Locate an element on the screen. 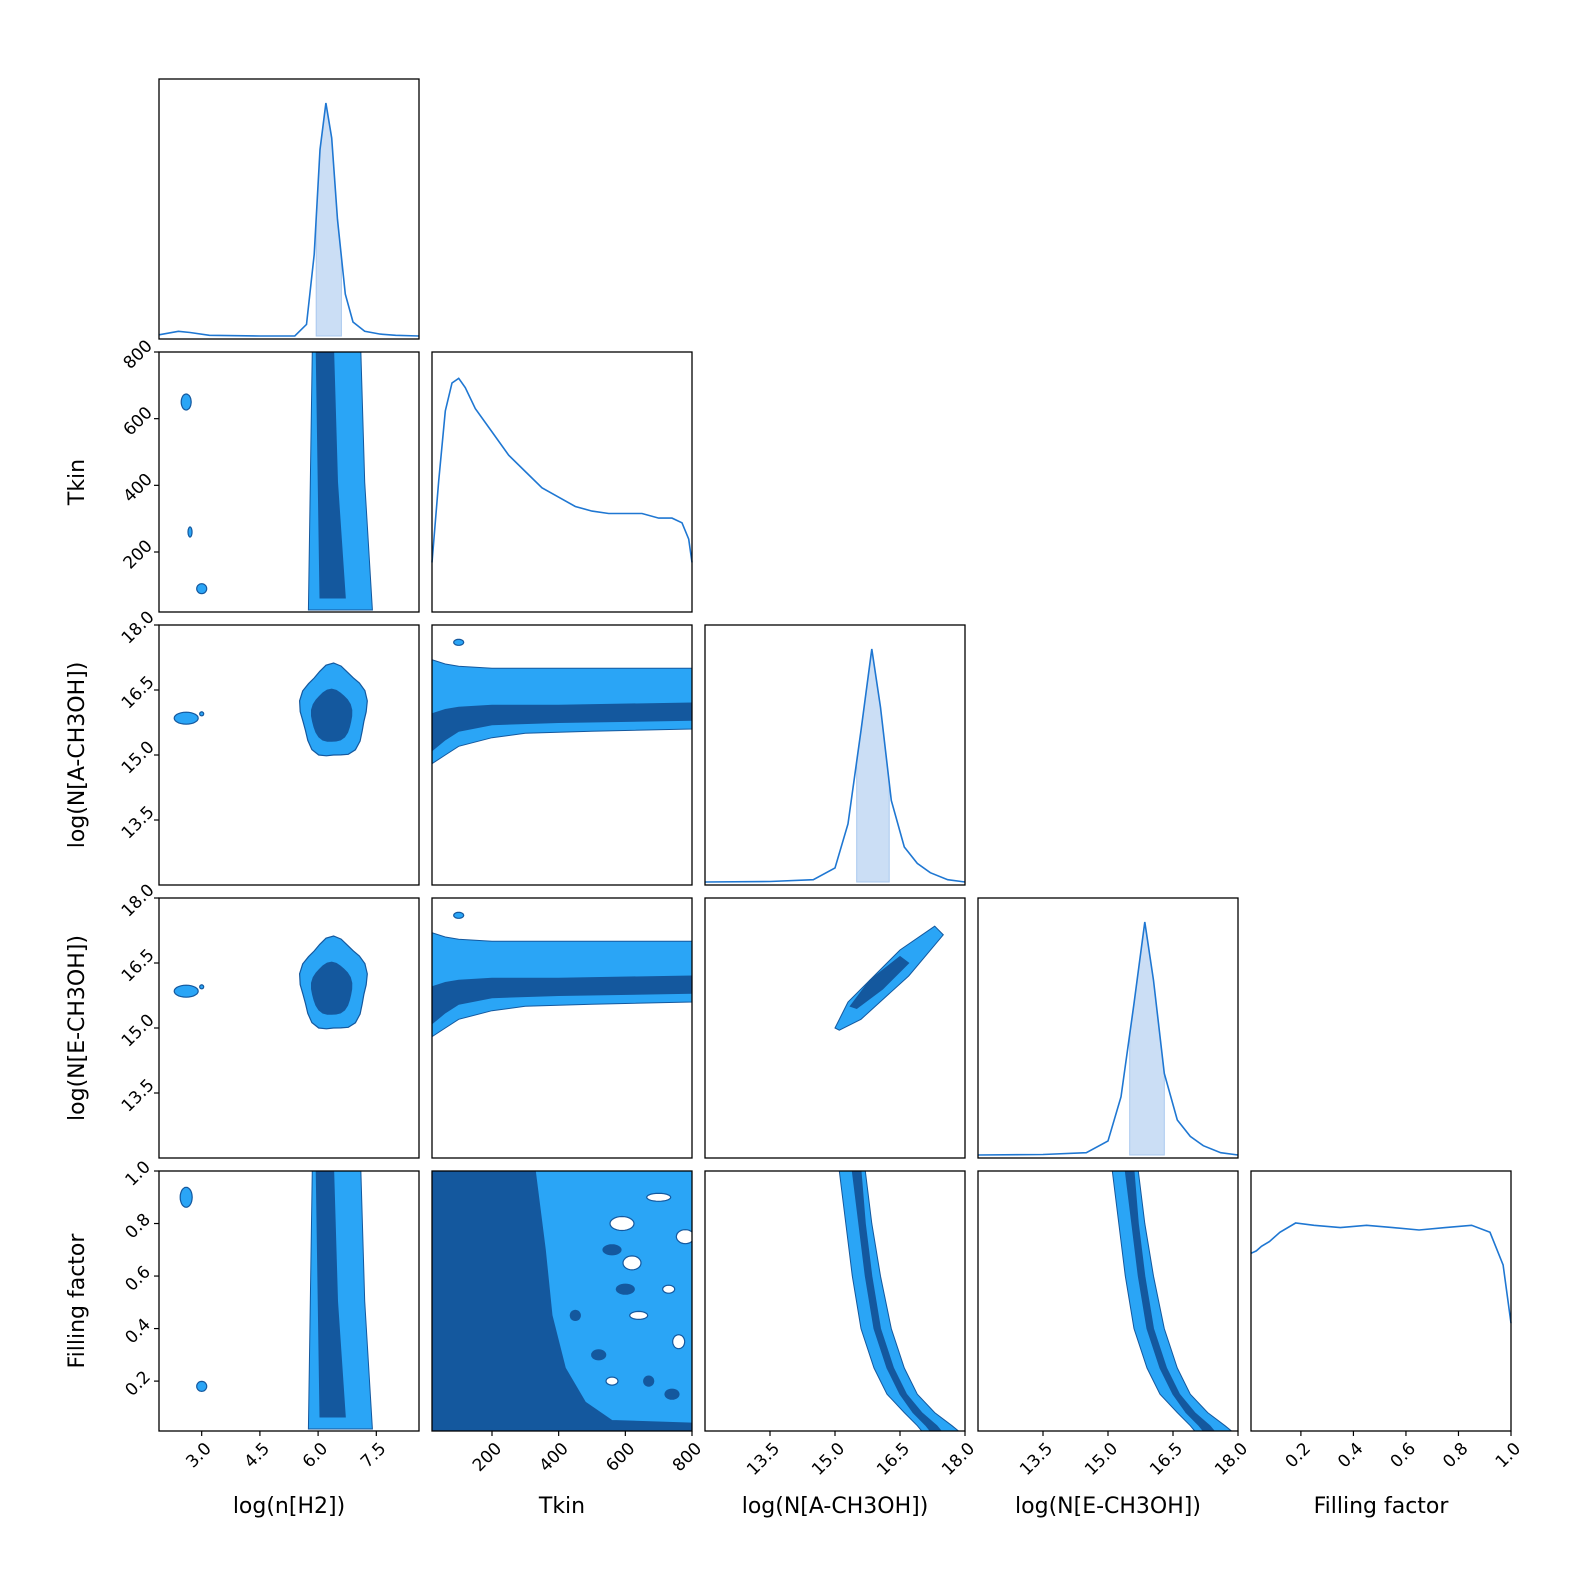  x-axis-label: log(N[A-CH3OH]) is located at coordinates (835, 1506).